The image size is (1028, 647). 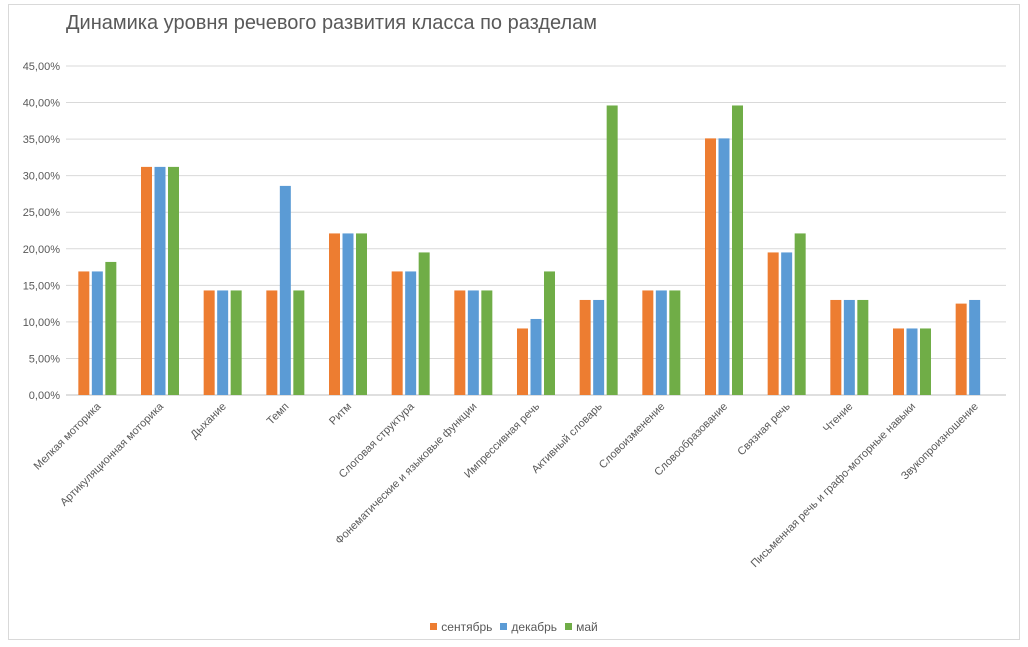 I want to click on x-tick-label: Чтение, so click(x=838, y=418).